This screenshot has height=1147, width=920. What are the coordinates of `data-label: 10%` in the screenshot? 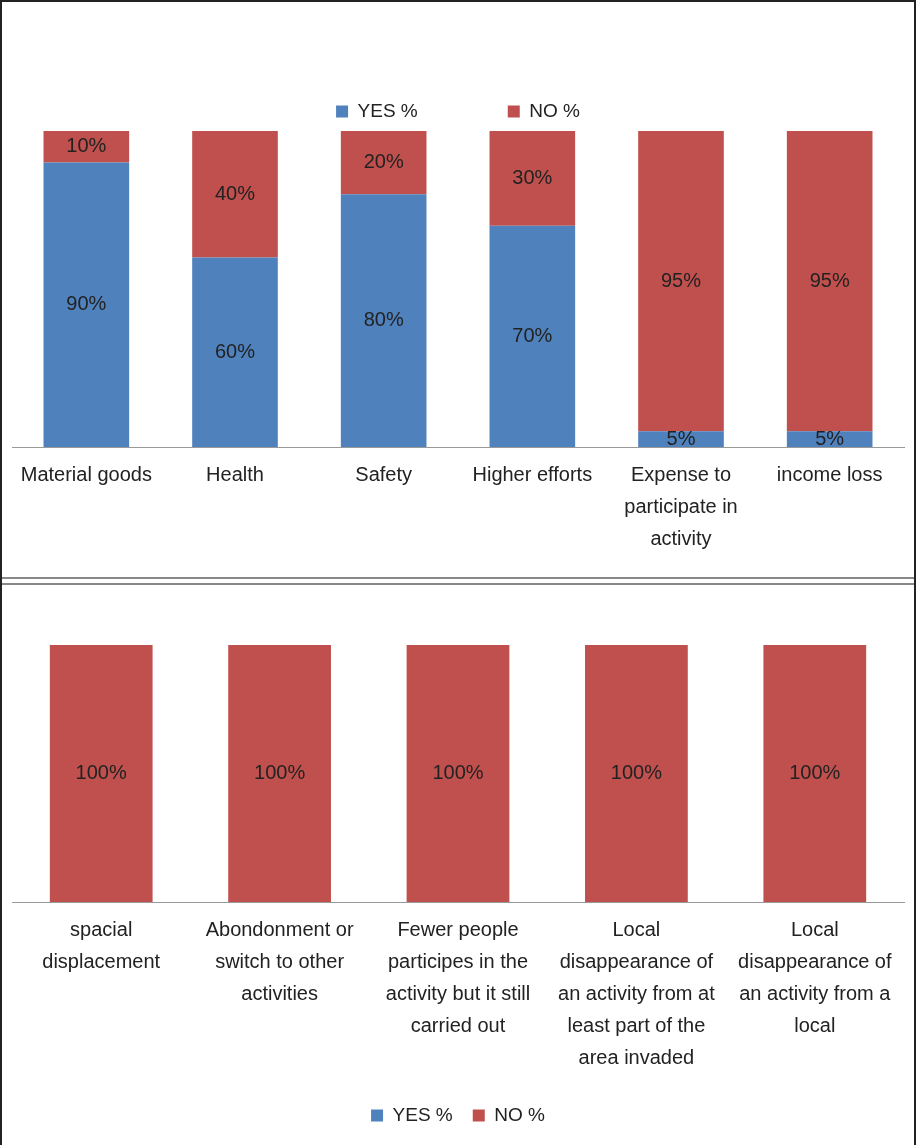 It's located at (86, 145).